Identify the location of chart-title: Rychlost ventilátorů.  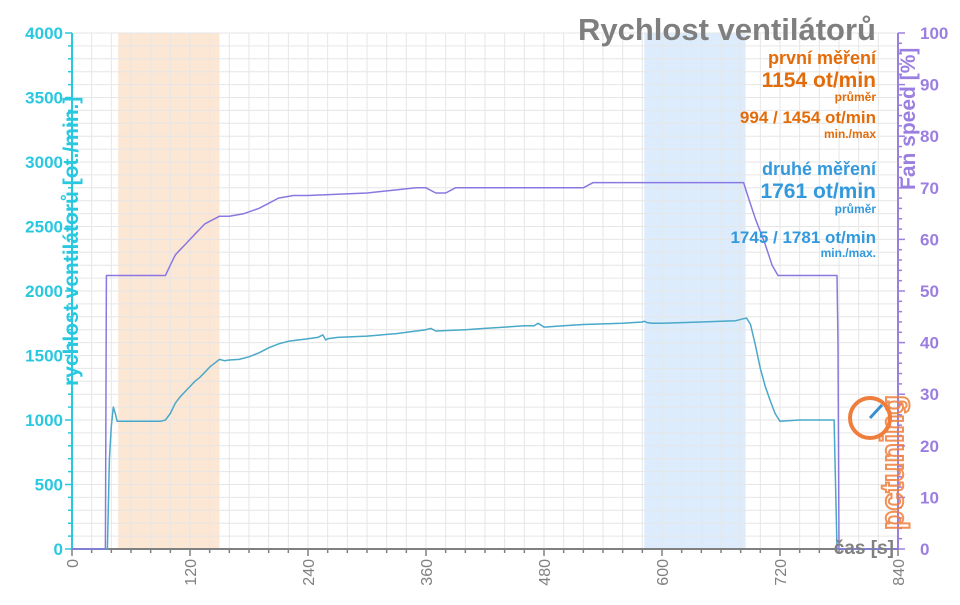
(727, 29).